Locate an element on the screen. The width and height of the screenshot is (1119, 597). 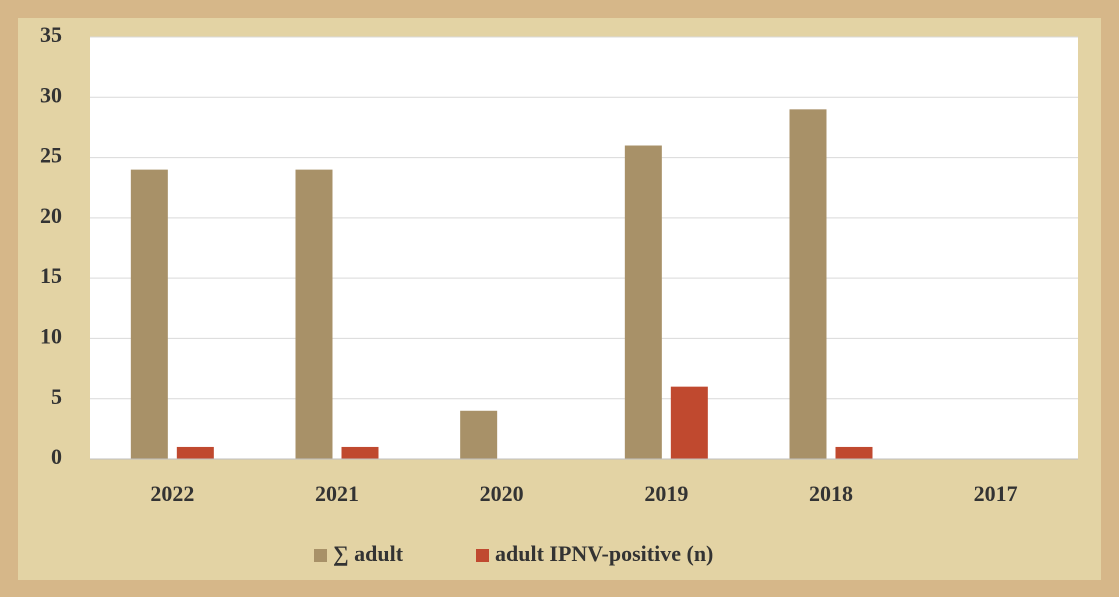
y-tick-label: 10 is located at coordinates (51, 335).